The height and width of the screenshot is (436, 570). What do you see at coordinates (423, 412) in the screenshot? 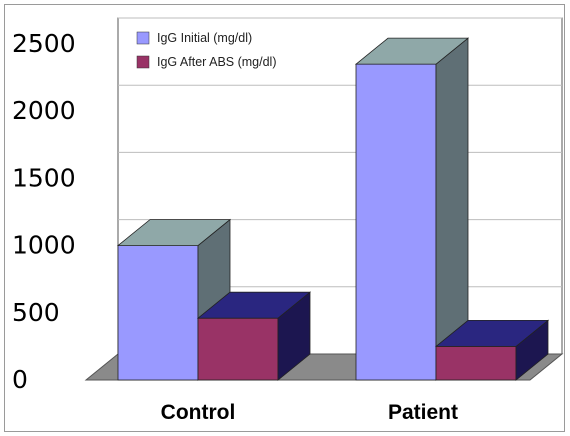
I see `x-category-label: Patient` at bounding box center [423, 412].